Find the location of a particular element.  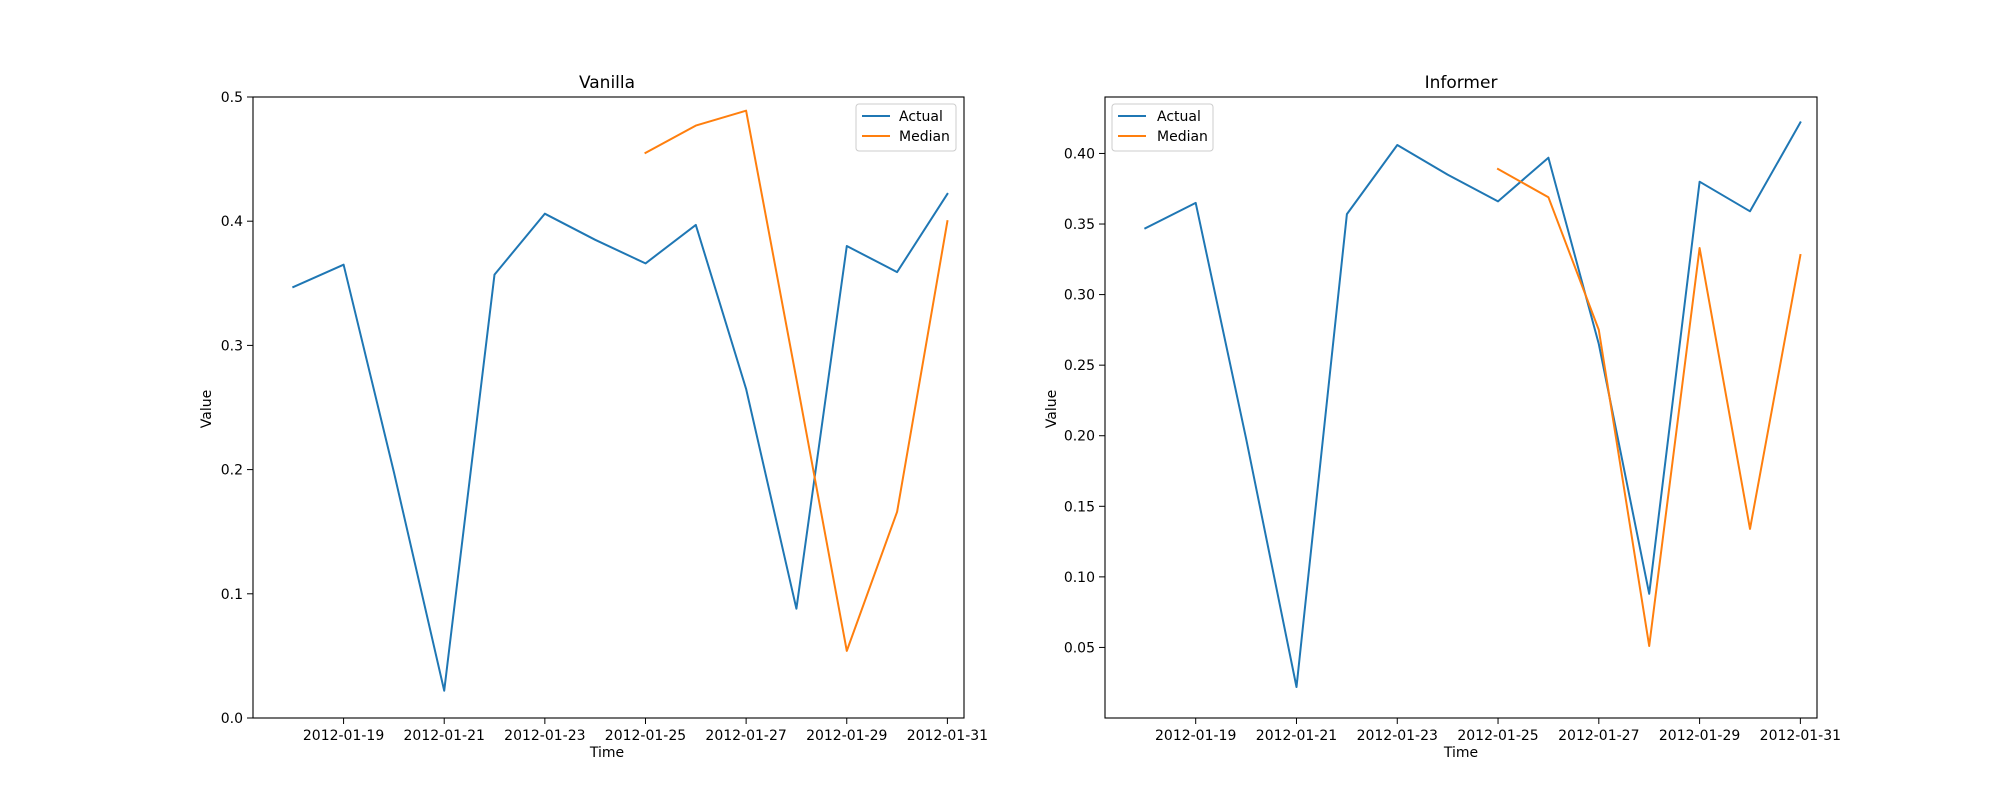

vanilla-x-tick-label: 2012-01-31 is located at coordinates (947, 736).